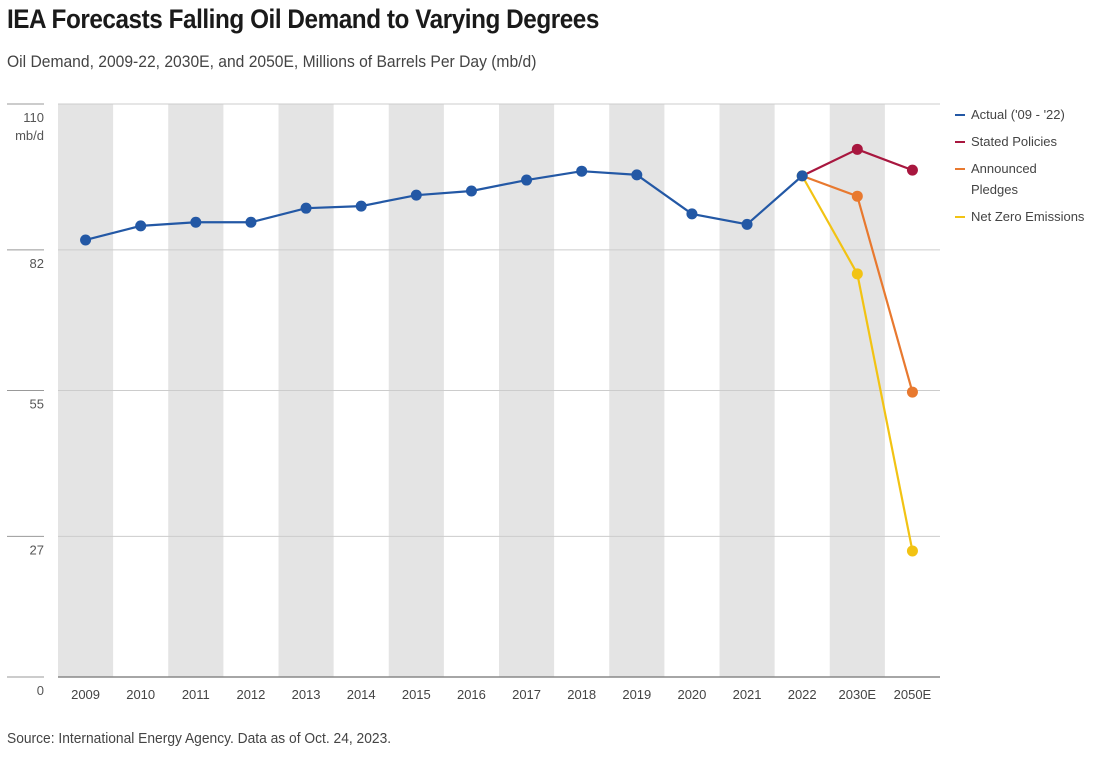 Image resolution: width=1099 pixels, height=757 pixels. I want to click on y-tick-label: 82, so click(37, 263).